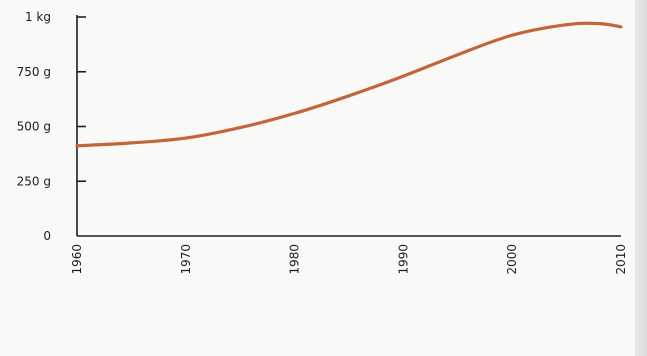 The width and height of the screenshot is (647, 356). What do you see at coordinates (641, 178) in the screenshot?
I see `page-edge` at bounding box center [641, 178].